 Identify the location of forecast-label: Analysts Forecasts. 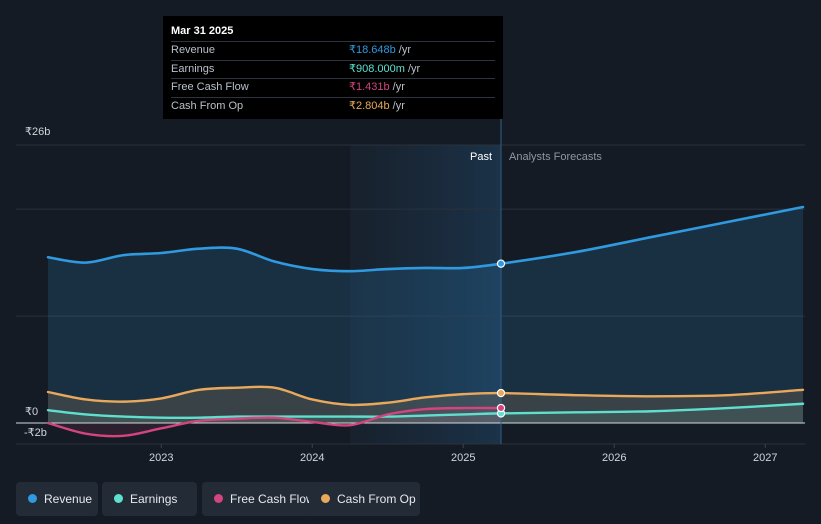
(555, 157).